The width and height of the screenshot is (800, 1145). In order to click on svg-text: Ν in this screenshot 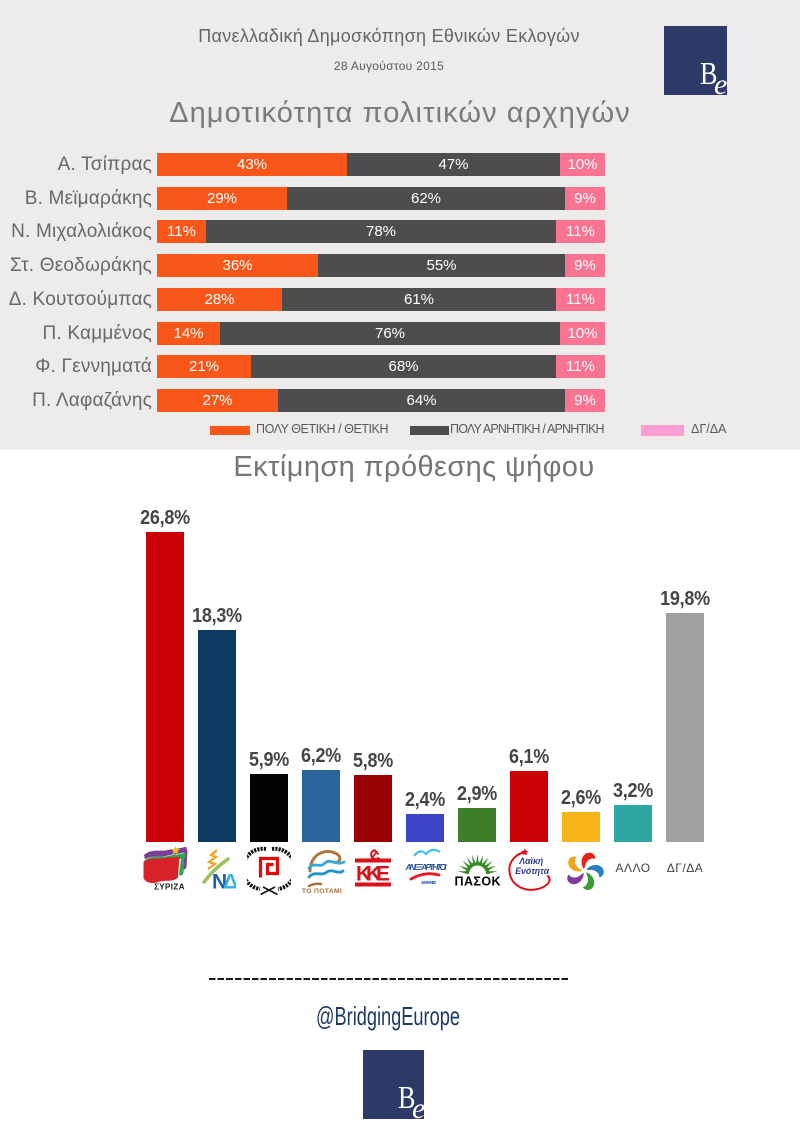, I will do `click(219, 882)`.